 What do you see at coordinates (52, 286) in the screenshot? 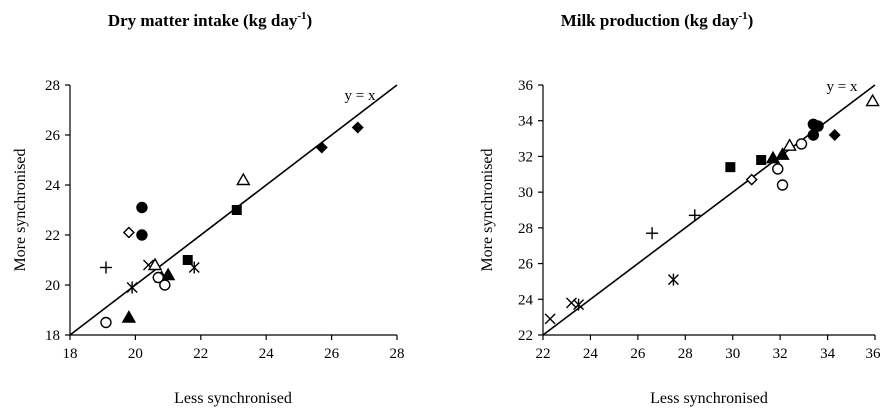
I see `y-tick-label: 20` at bounding box center [52, 286].